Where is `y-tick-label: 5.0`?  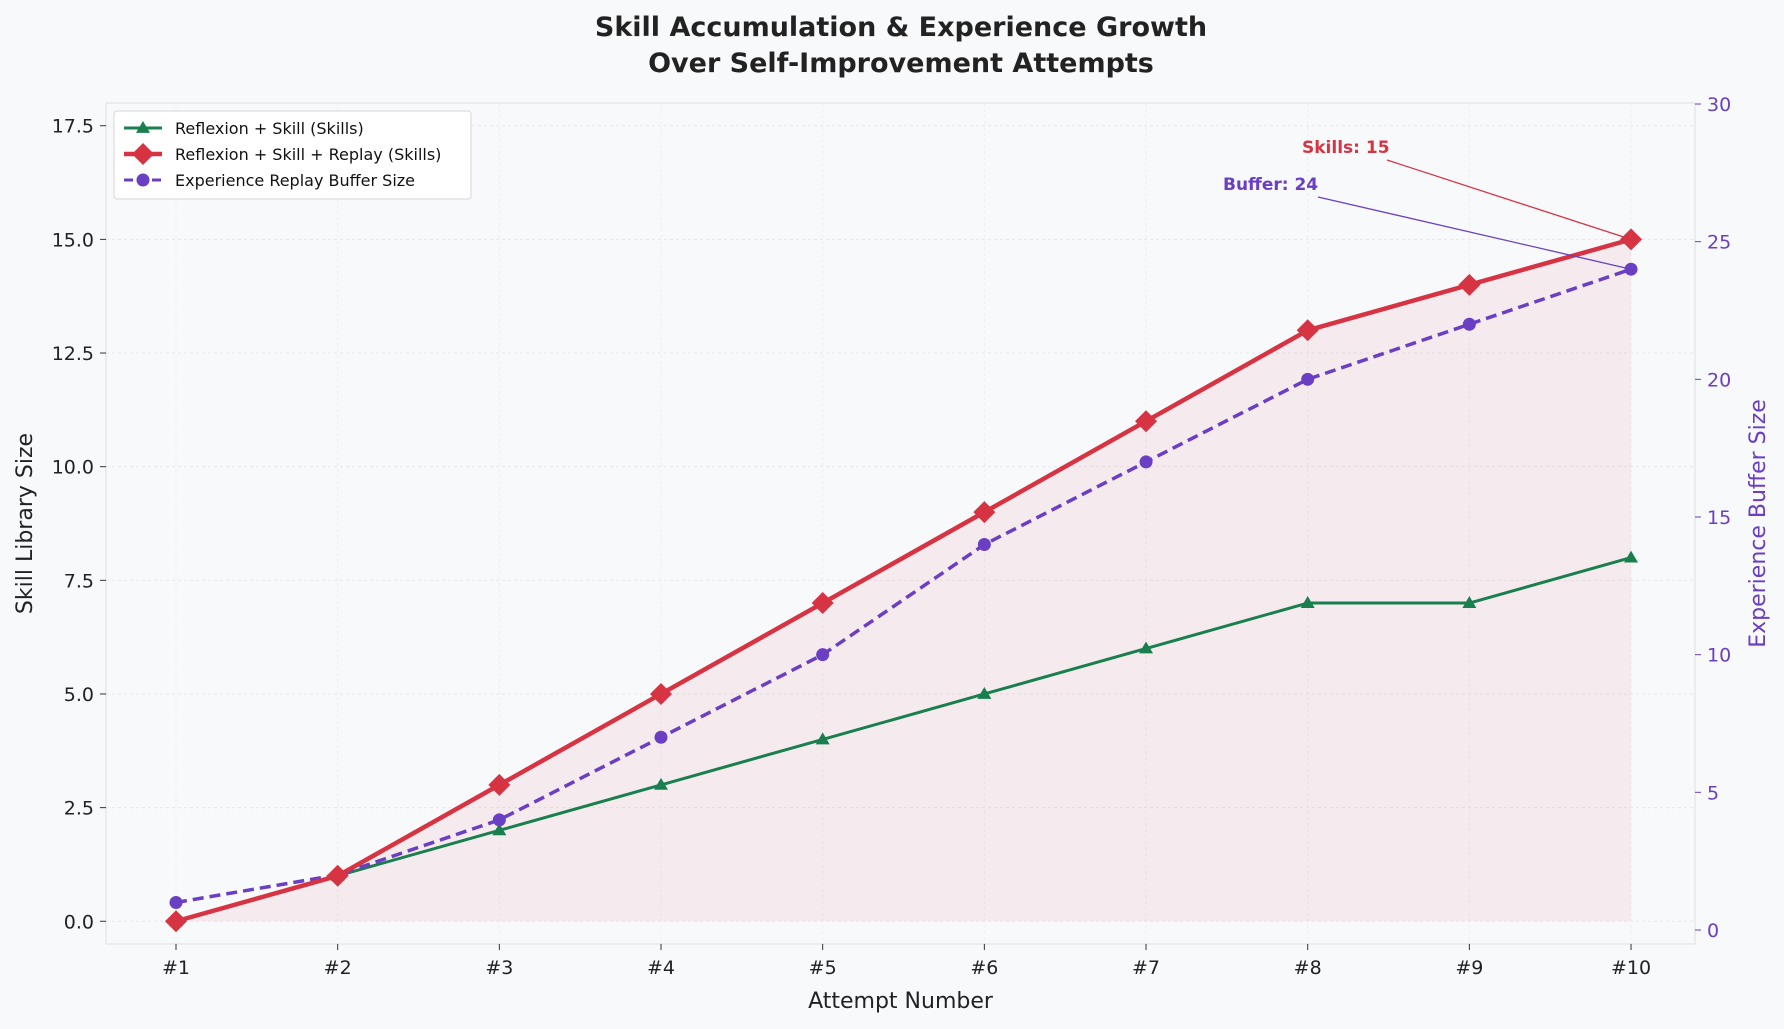
y-tick-label: 5.0 is located at coordinates (79, 695).